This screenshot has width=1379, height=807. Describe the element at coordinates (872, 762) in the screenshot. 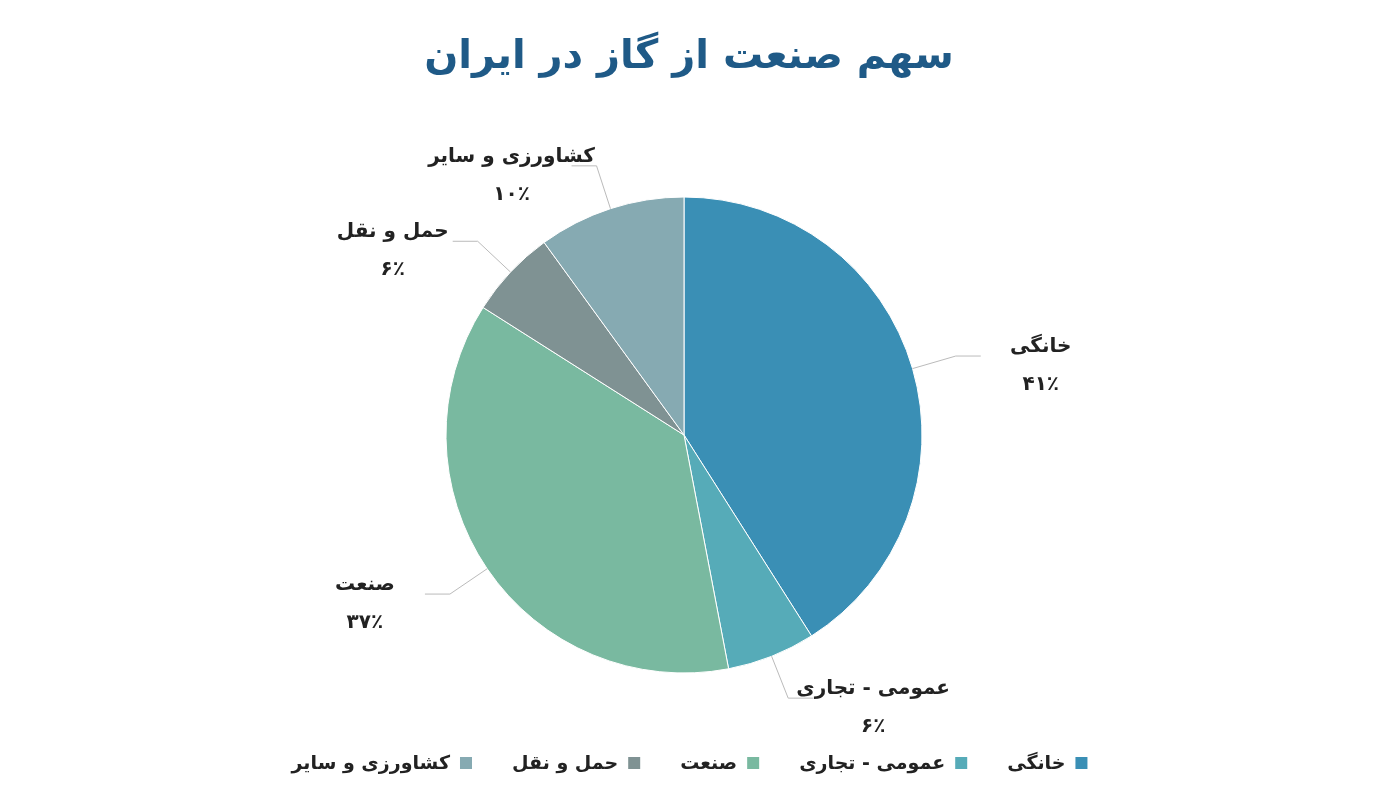

I see `legend-label: عمومی - تجاری` at that location.